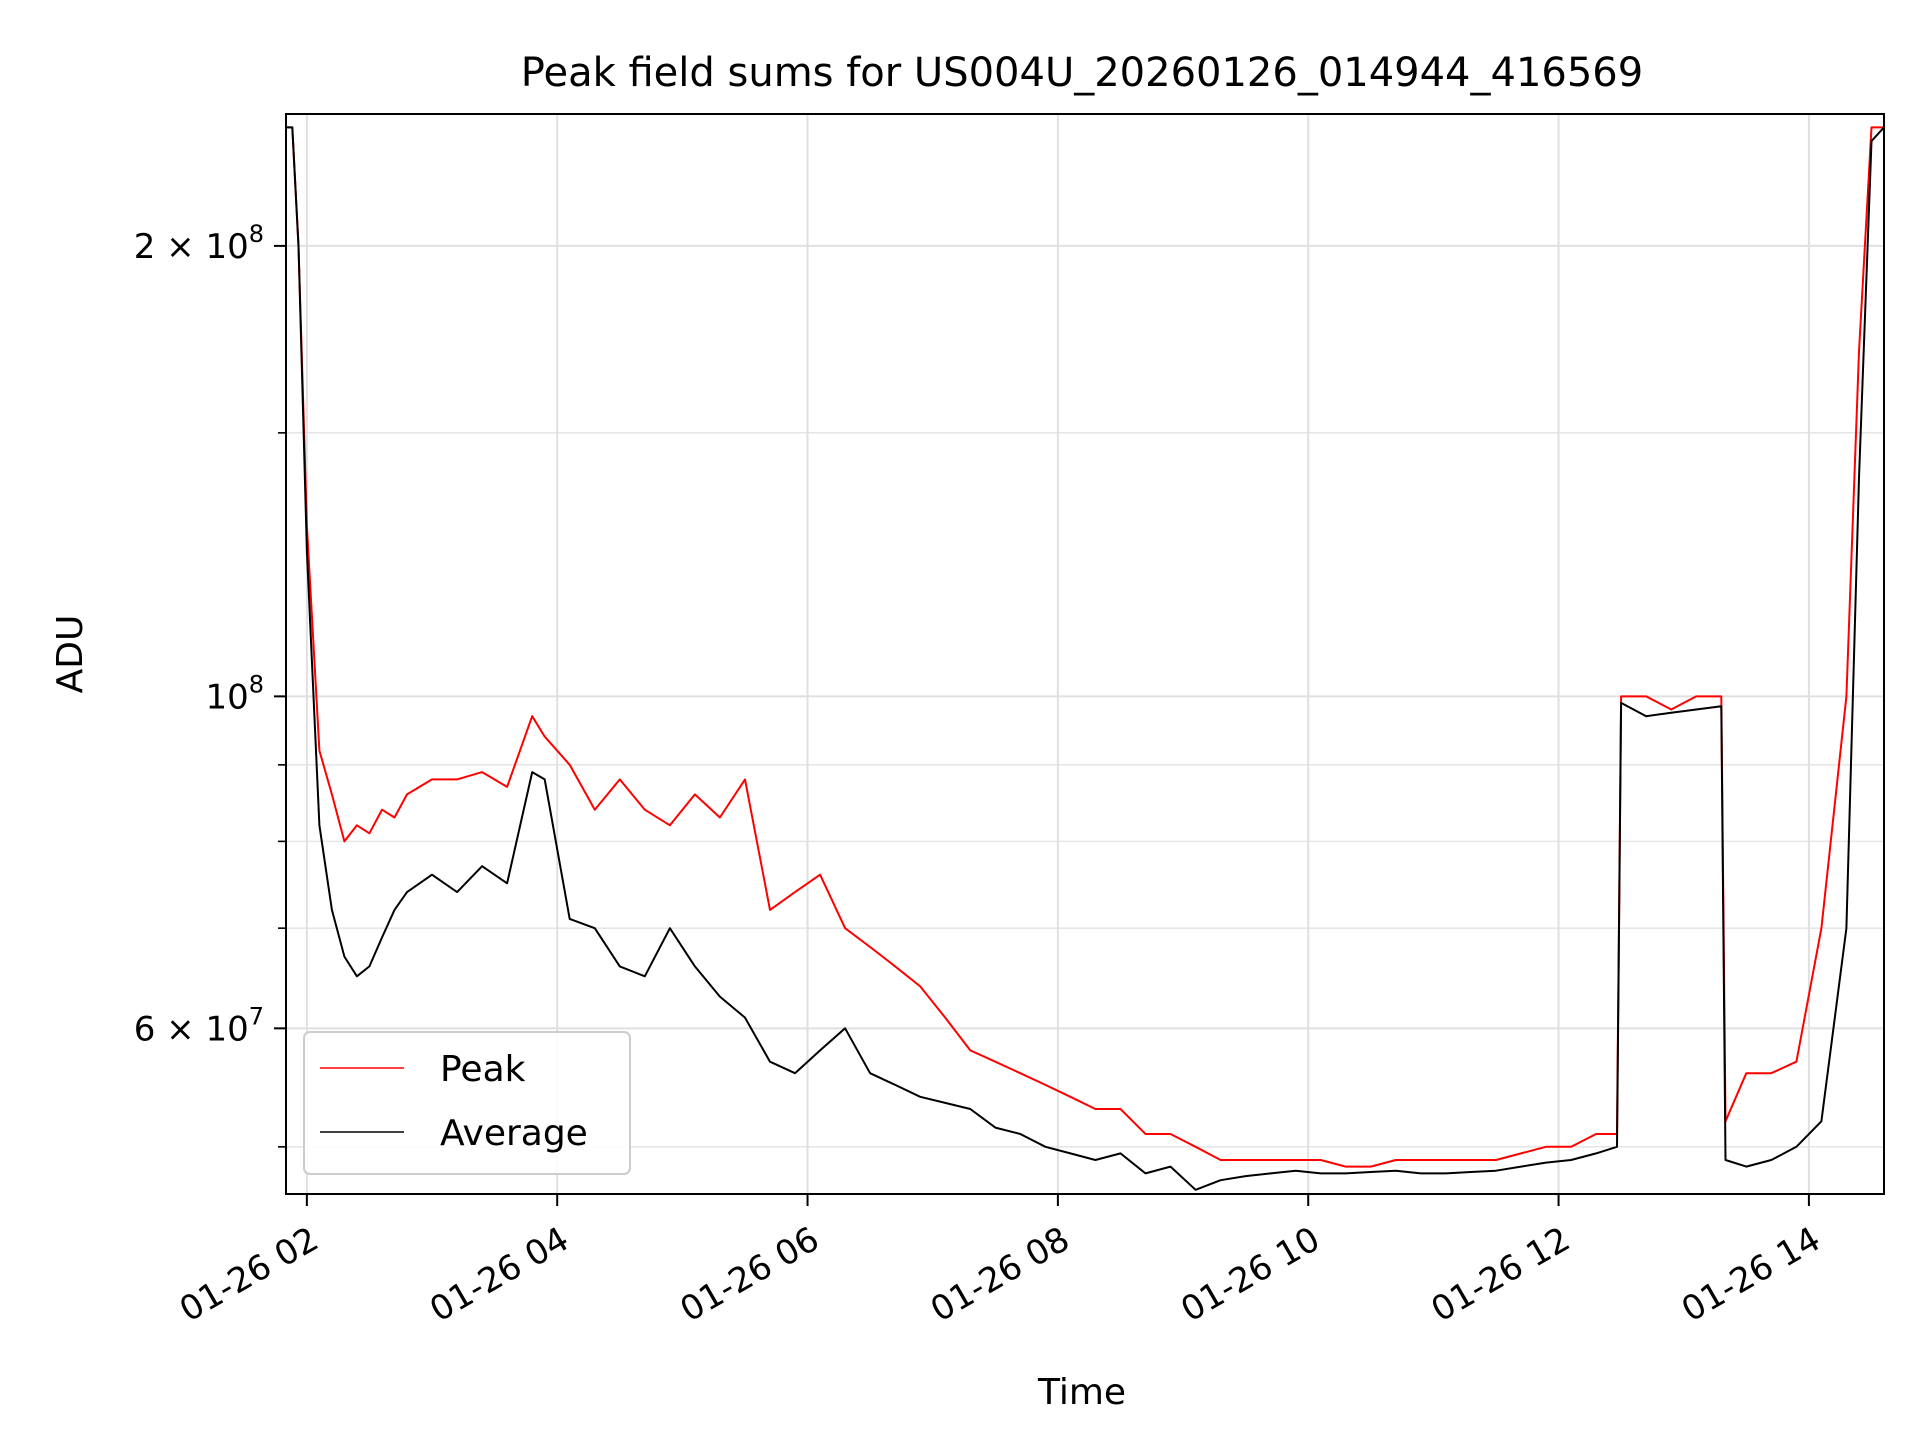  I want to click on y-axis: 2 × 108 108 6 × 107, so click(210, 684).